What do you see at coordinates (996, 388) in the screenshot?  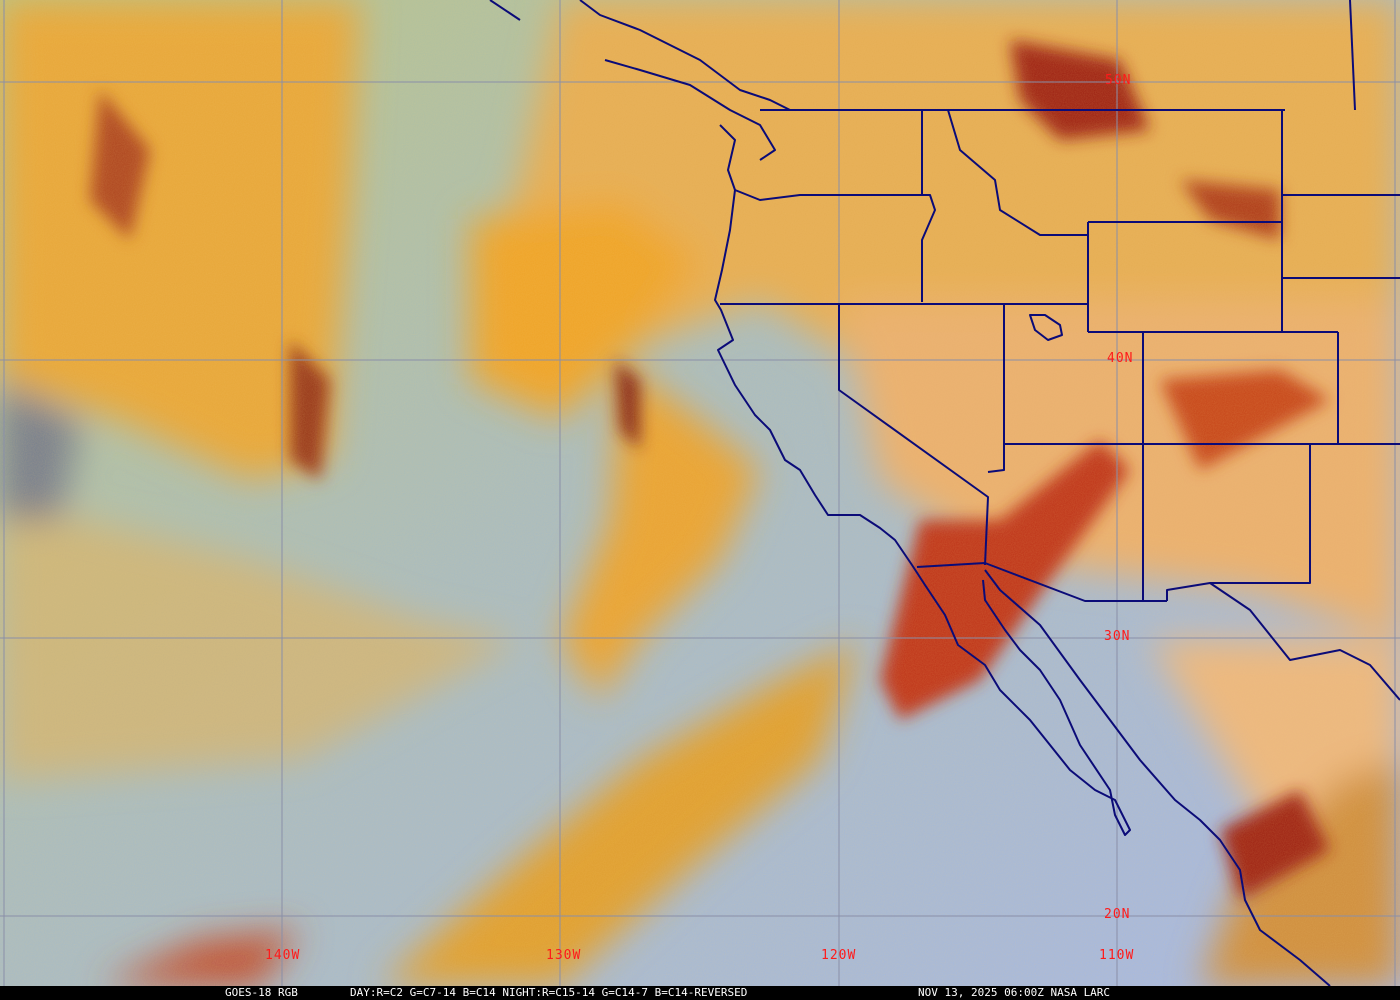 I see `border-nv-ut` at bounding box center [996, 388].